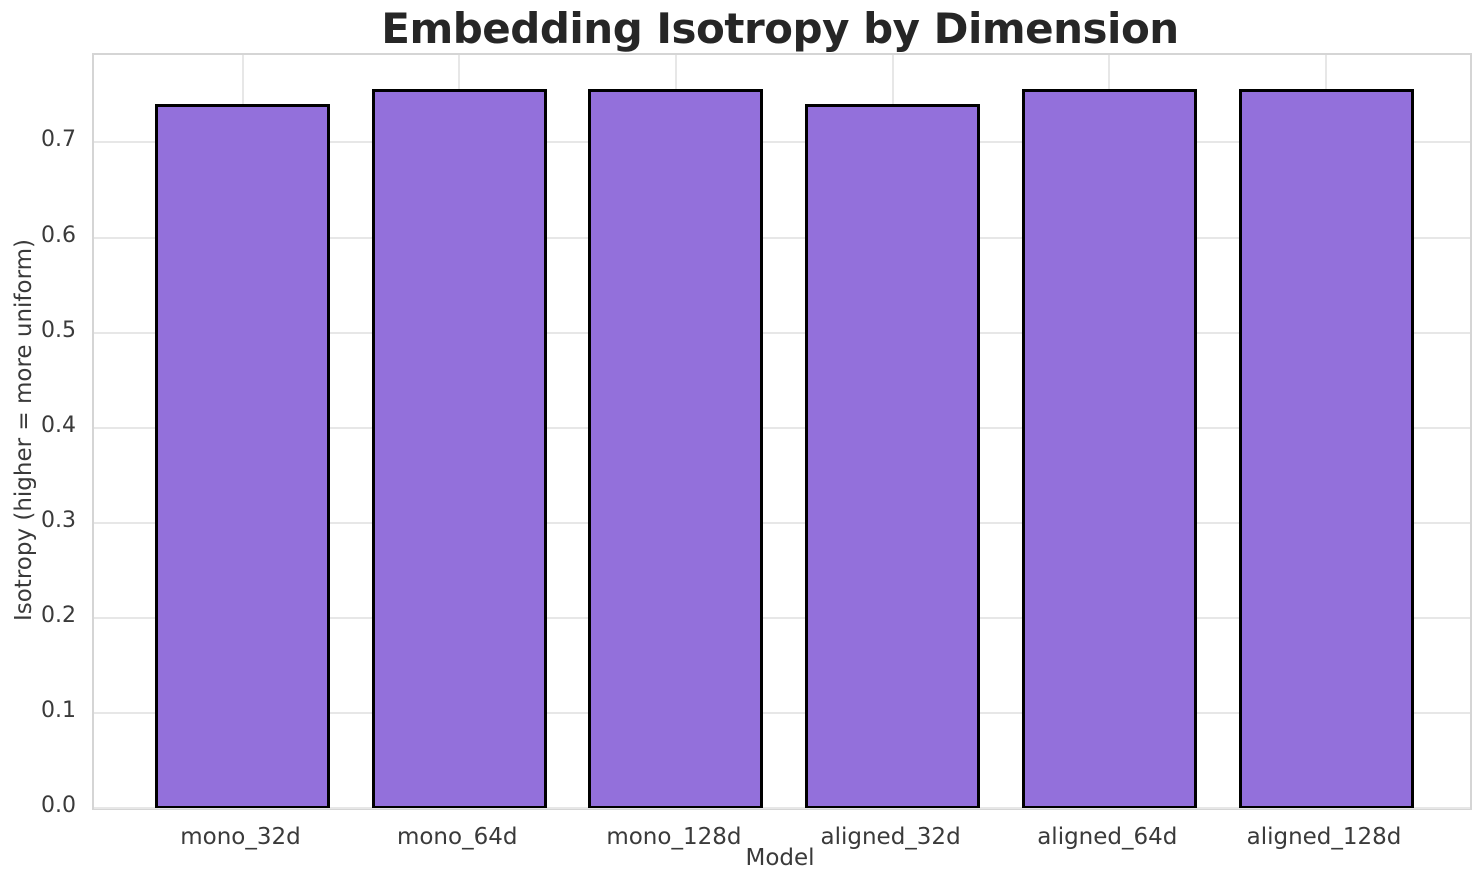 The height and width of the screenshot is (885, 1484). I want to click on x-tick-label-aligned_128d: aligned_128d, so click(1324, 837).